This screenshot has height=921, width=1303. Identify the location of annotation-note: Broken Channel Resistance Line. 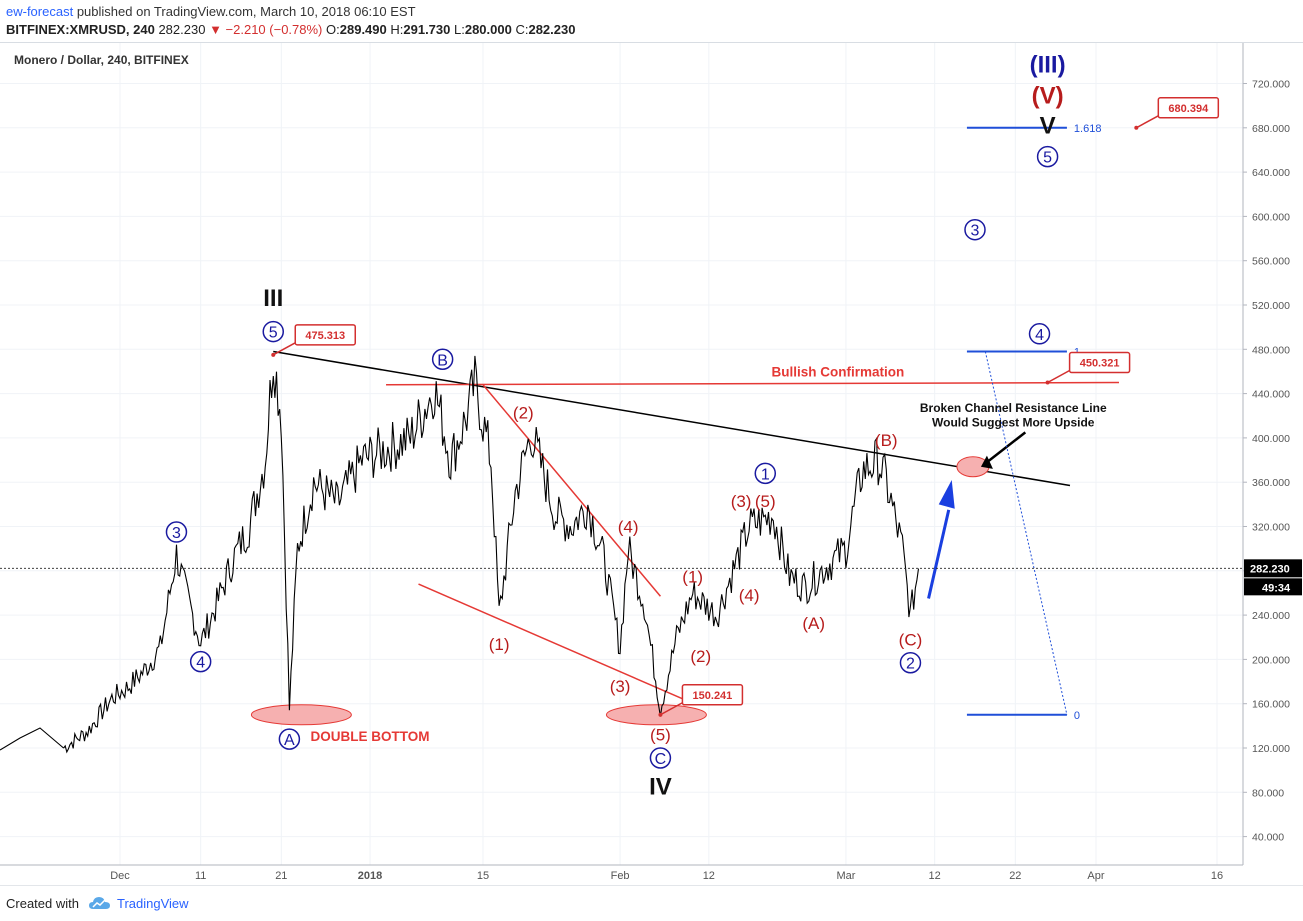
(1013, 408).